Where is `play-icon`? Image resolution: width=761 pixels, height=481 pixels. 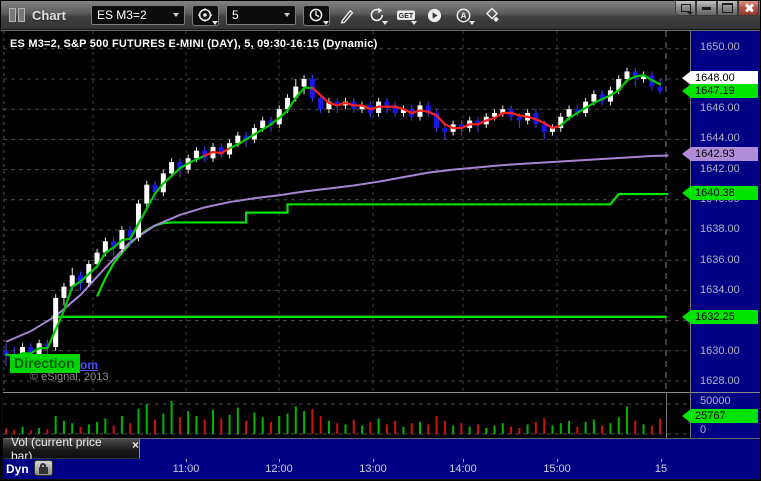 play-icon is located at coordinates (435, 15).